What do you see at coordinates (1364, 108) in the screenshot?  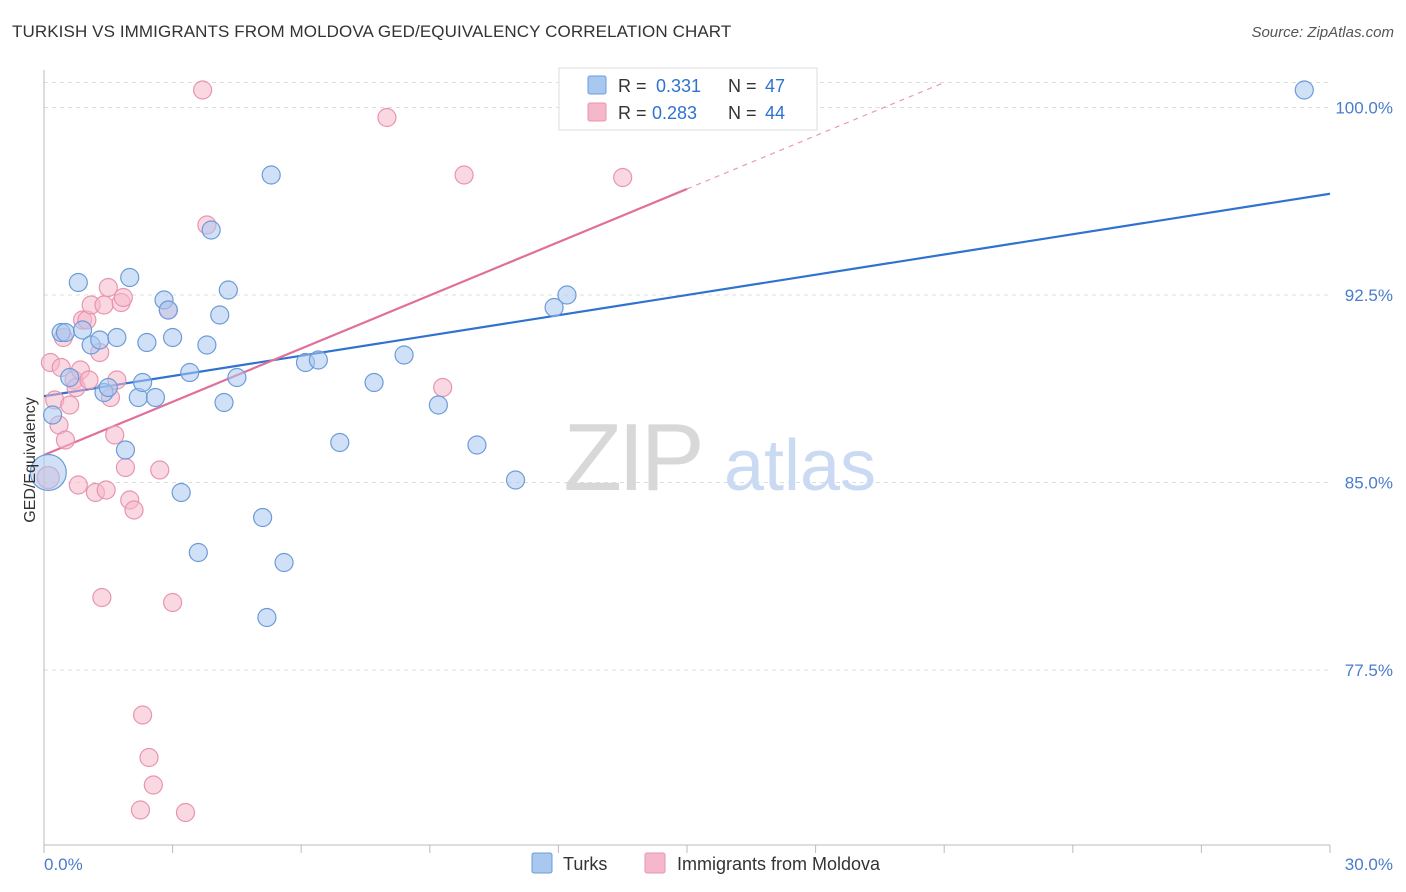 I see `y-tick-label: 100.0%` at bounding box center [1364, 108].